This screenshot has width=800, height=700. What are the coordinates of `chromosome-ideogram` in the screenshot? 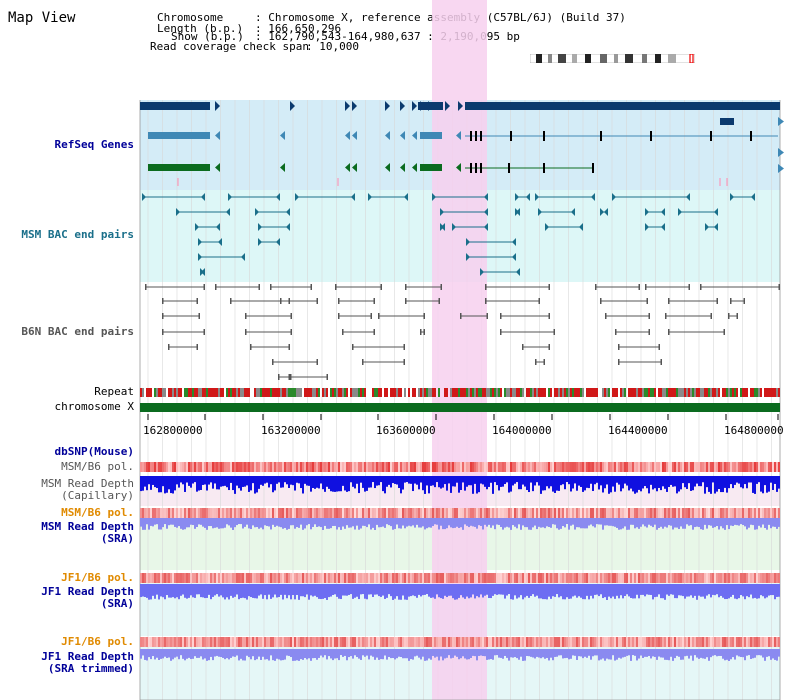 It's located at (612, 58).